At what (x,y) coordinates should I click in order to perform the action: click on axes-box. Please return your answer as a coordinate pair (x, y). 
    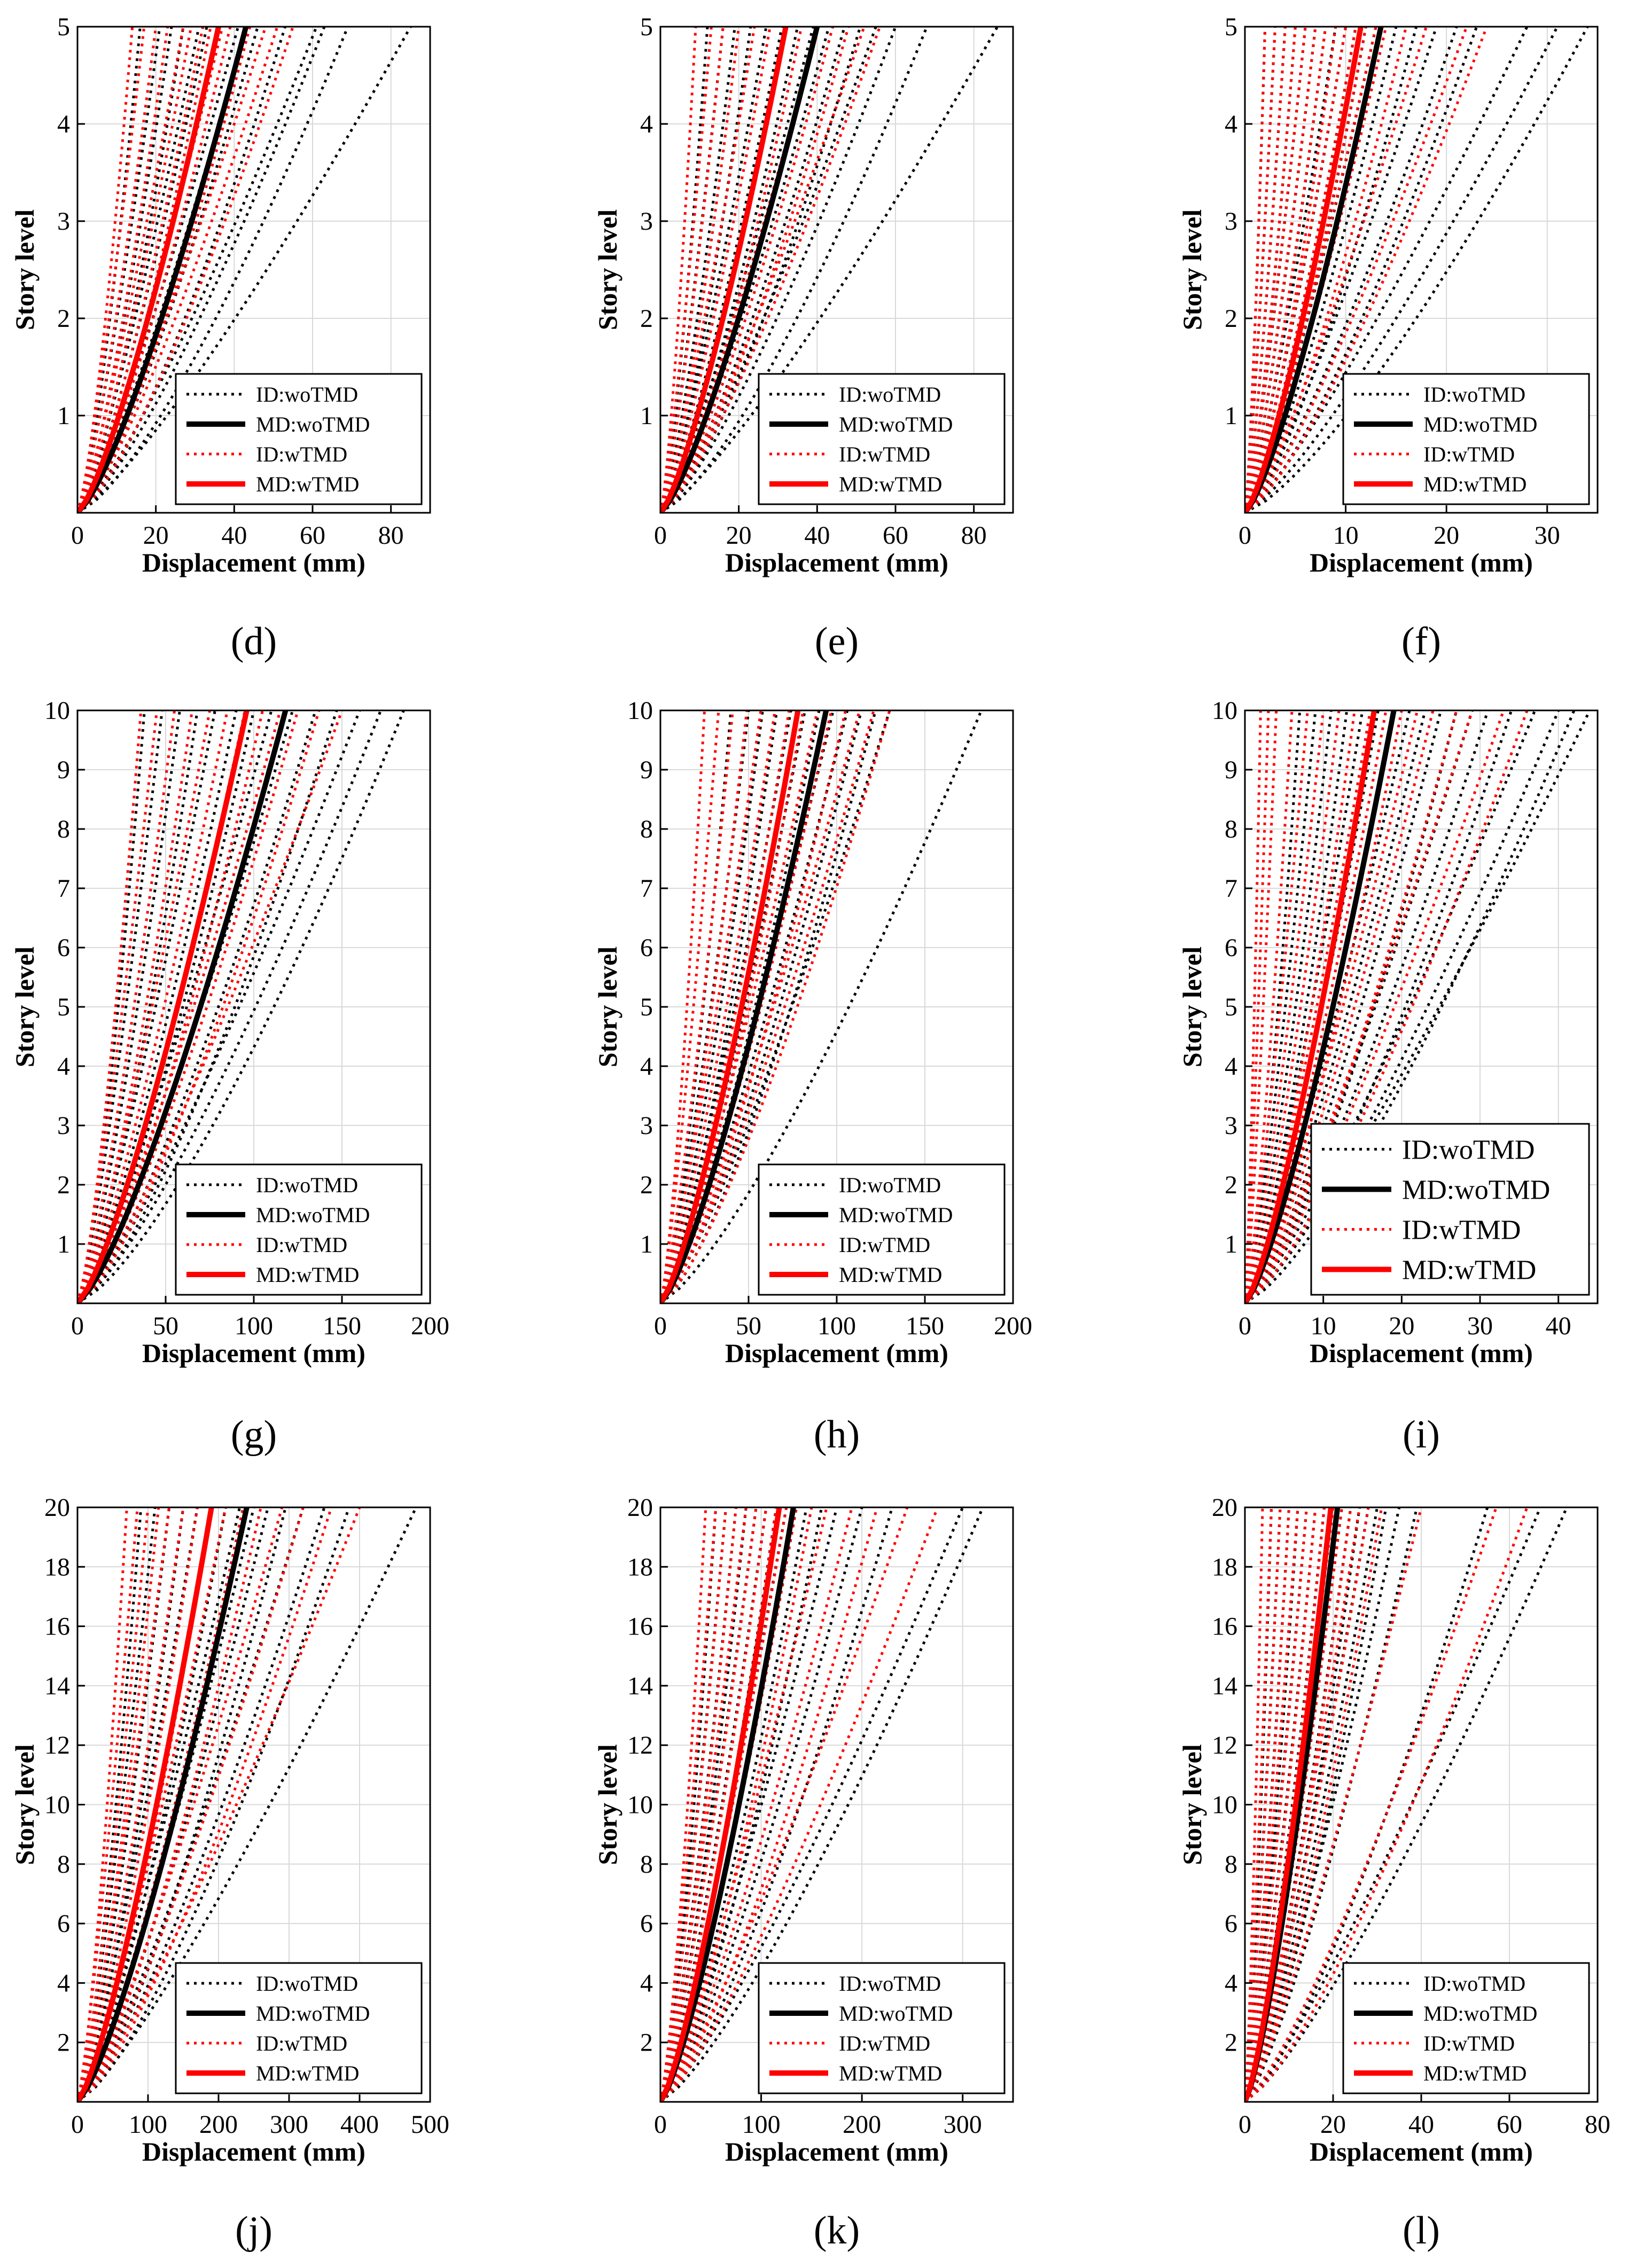
    Looking at the image, I should click on (1421, 270).